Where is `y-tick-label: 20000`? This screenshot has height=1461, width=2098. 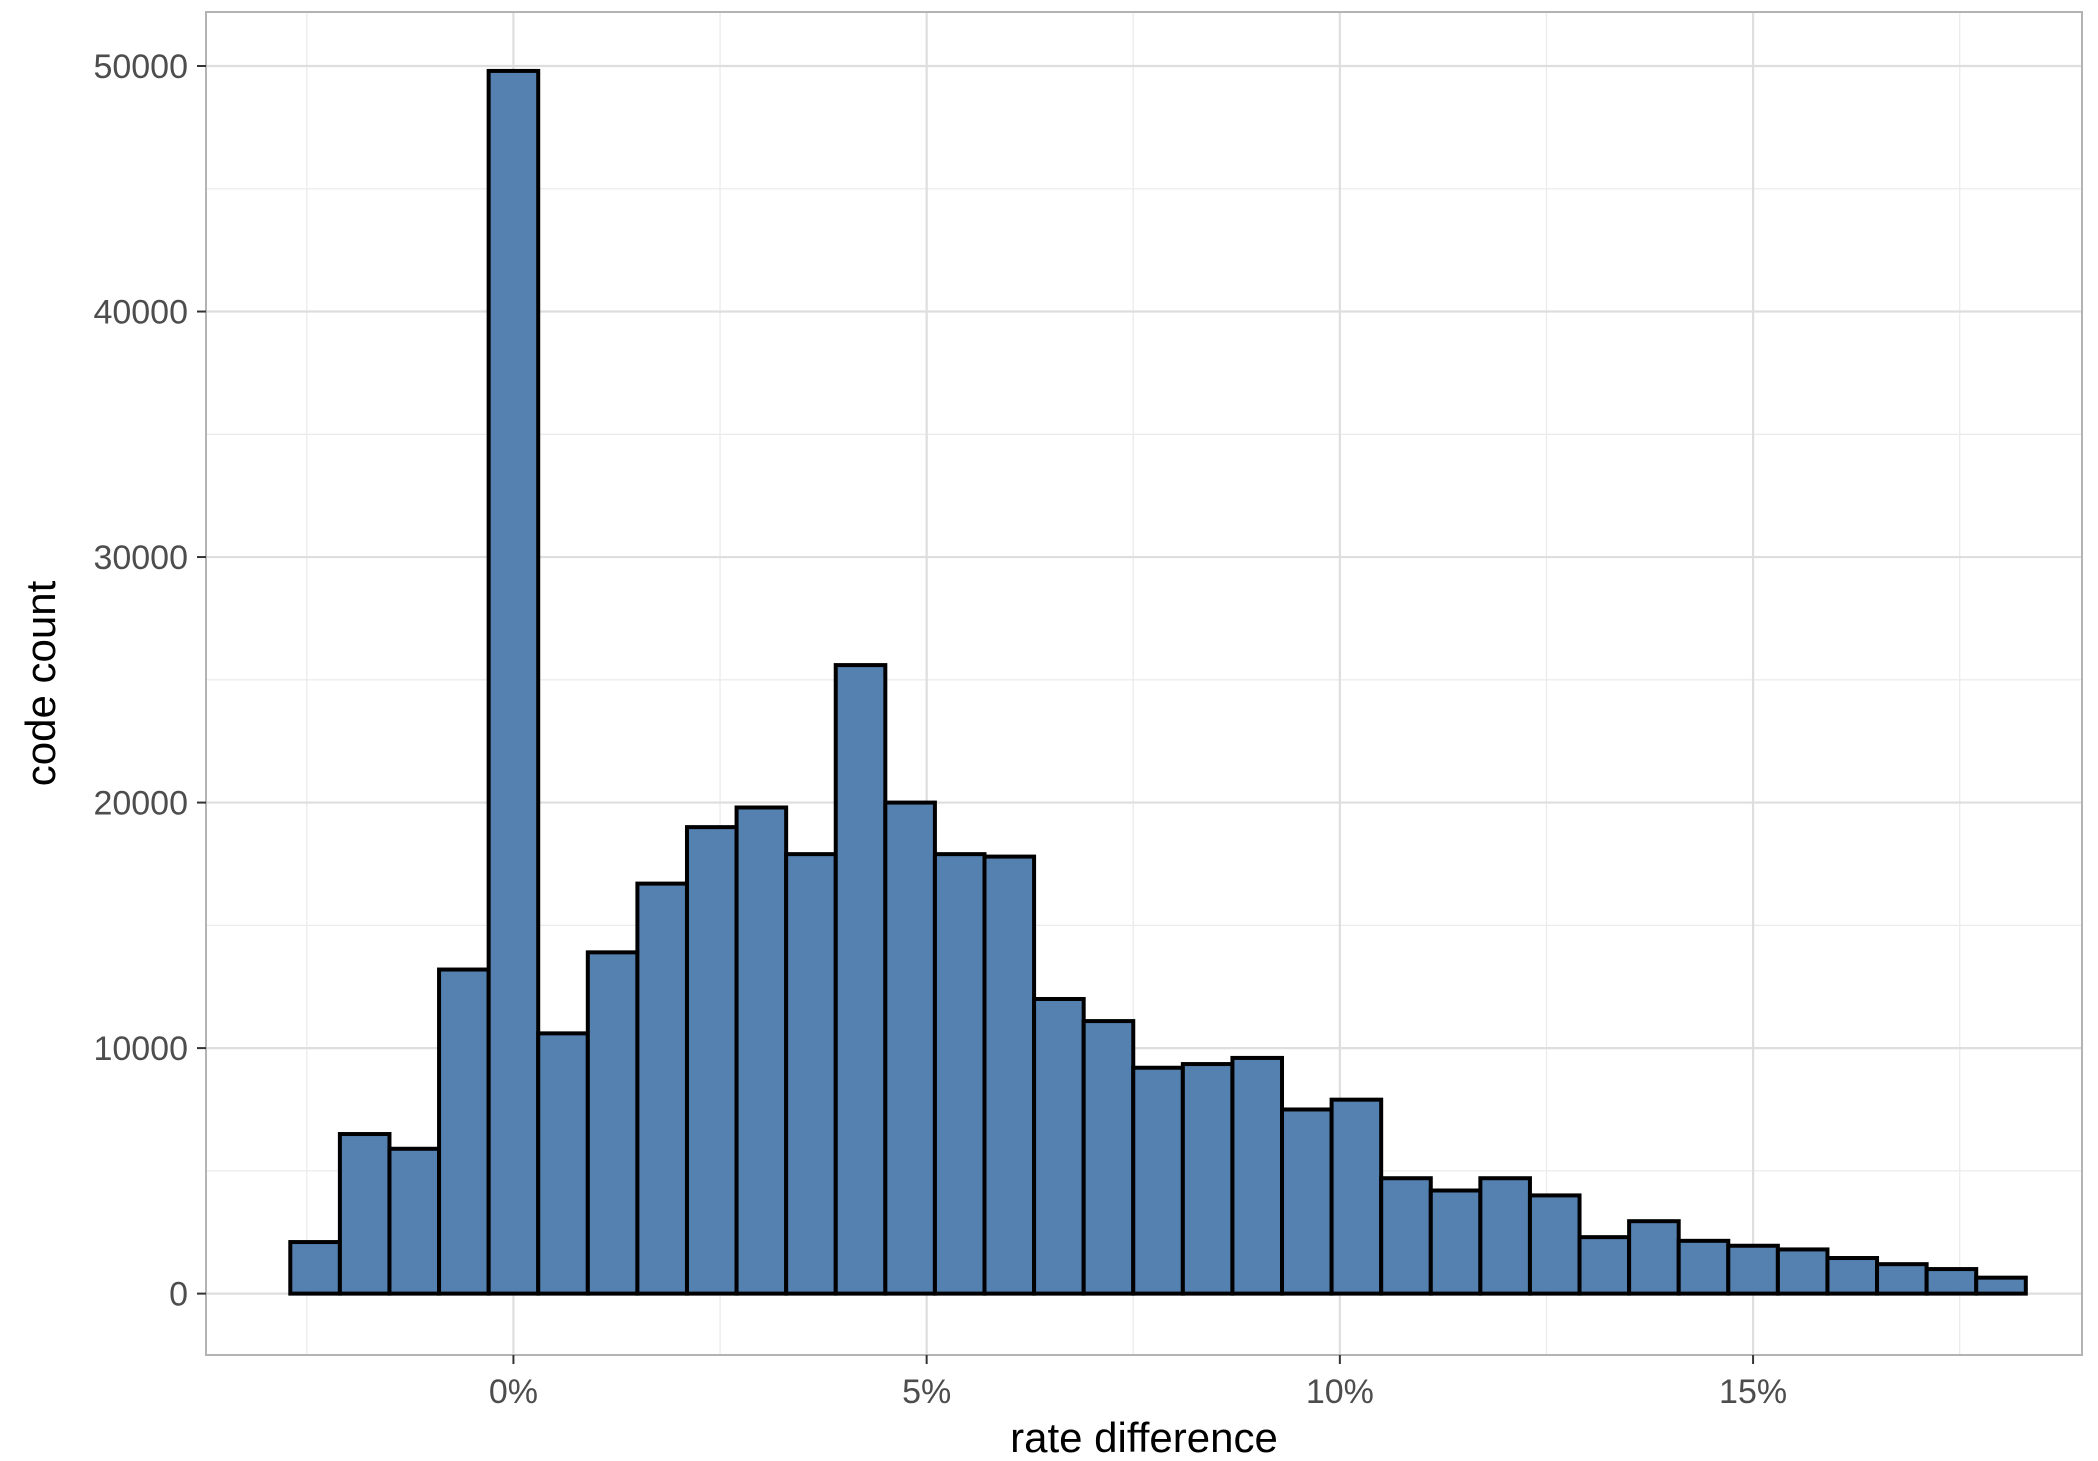
y-tick-label: 20000 is located at coordinates (140, 804).